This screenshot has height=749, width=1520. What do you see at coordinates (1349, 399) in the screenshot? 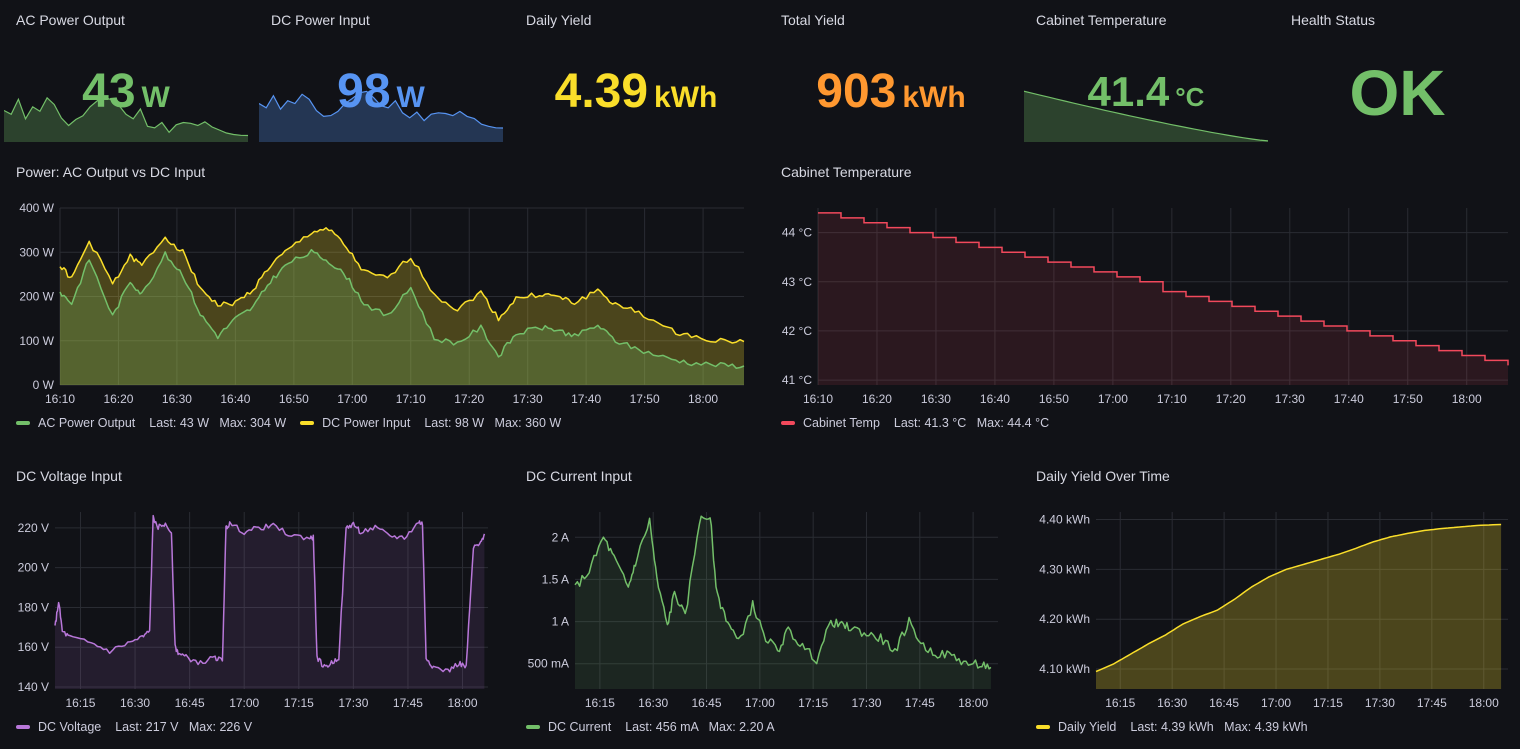
I see `x-tick-label: 17:40` at bounding box center [1349, 399].